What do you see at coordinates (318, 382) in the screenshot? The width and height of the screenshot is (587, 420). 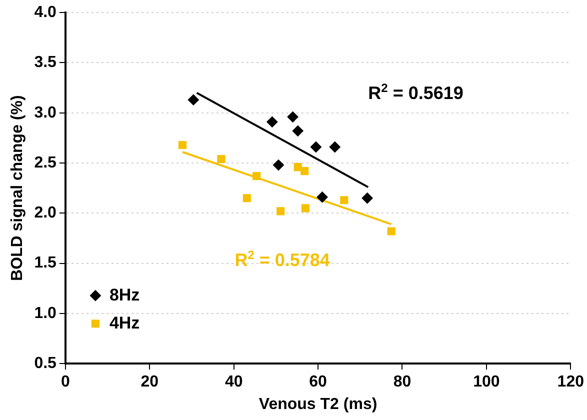 I see `x-tick-label: 60` at bounding box center [318, 382].